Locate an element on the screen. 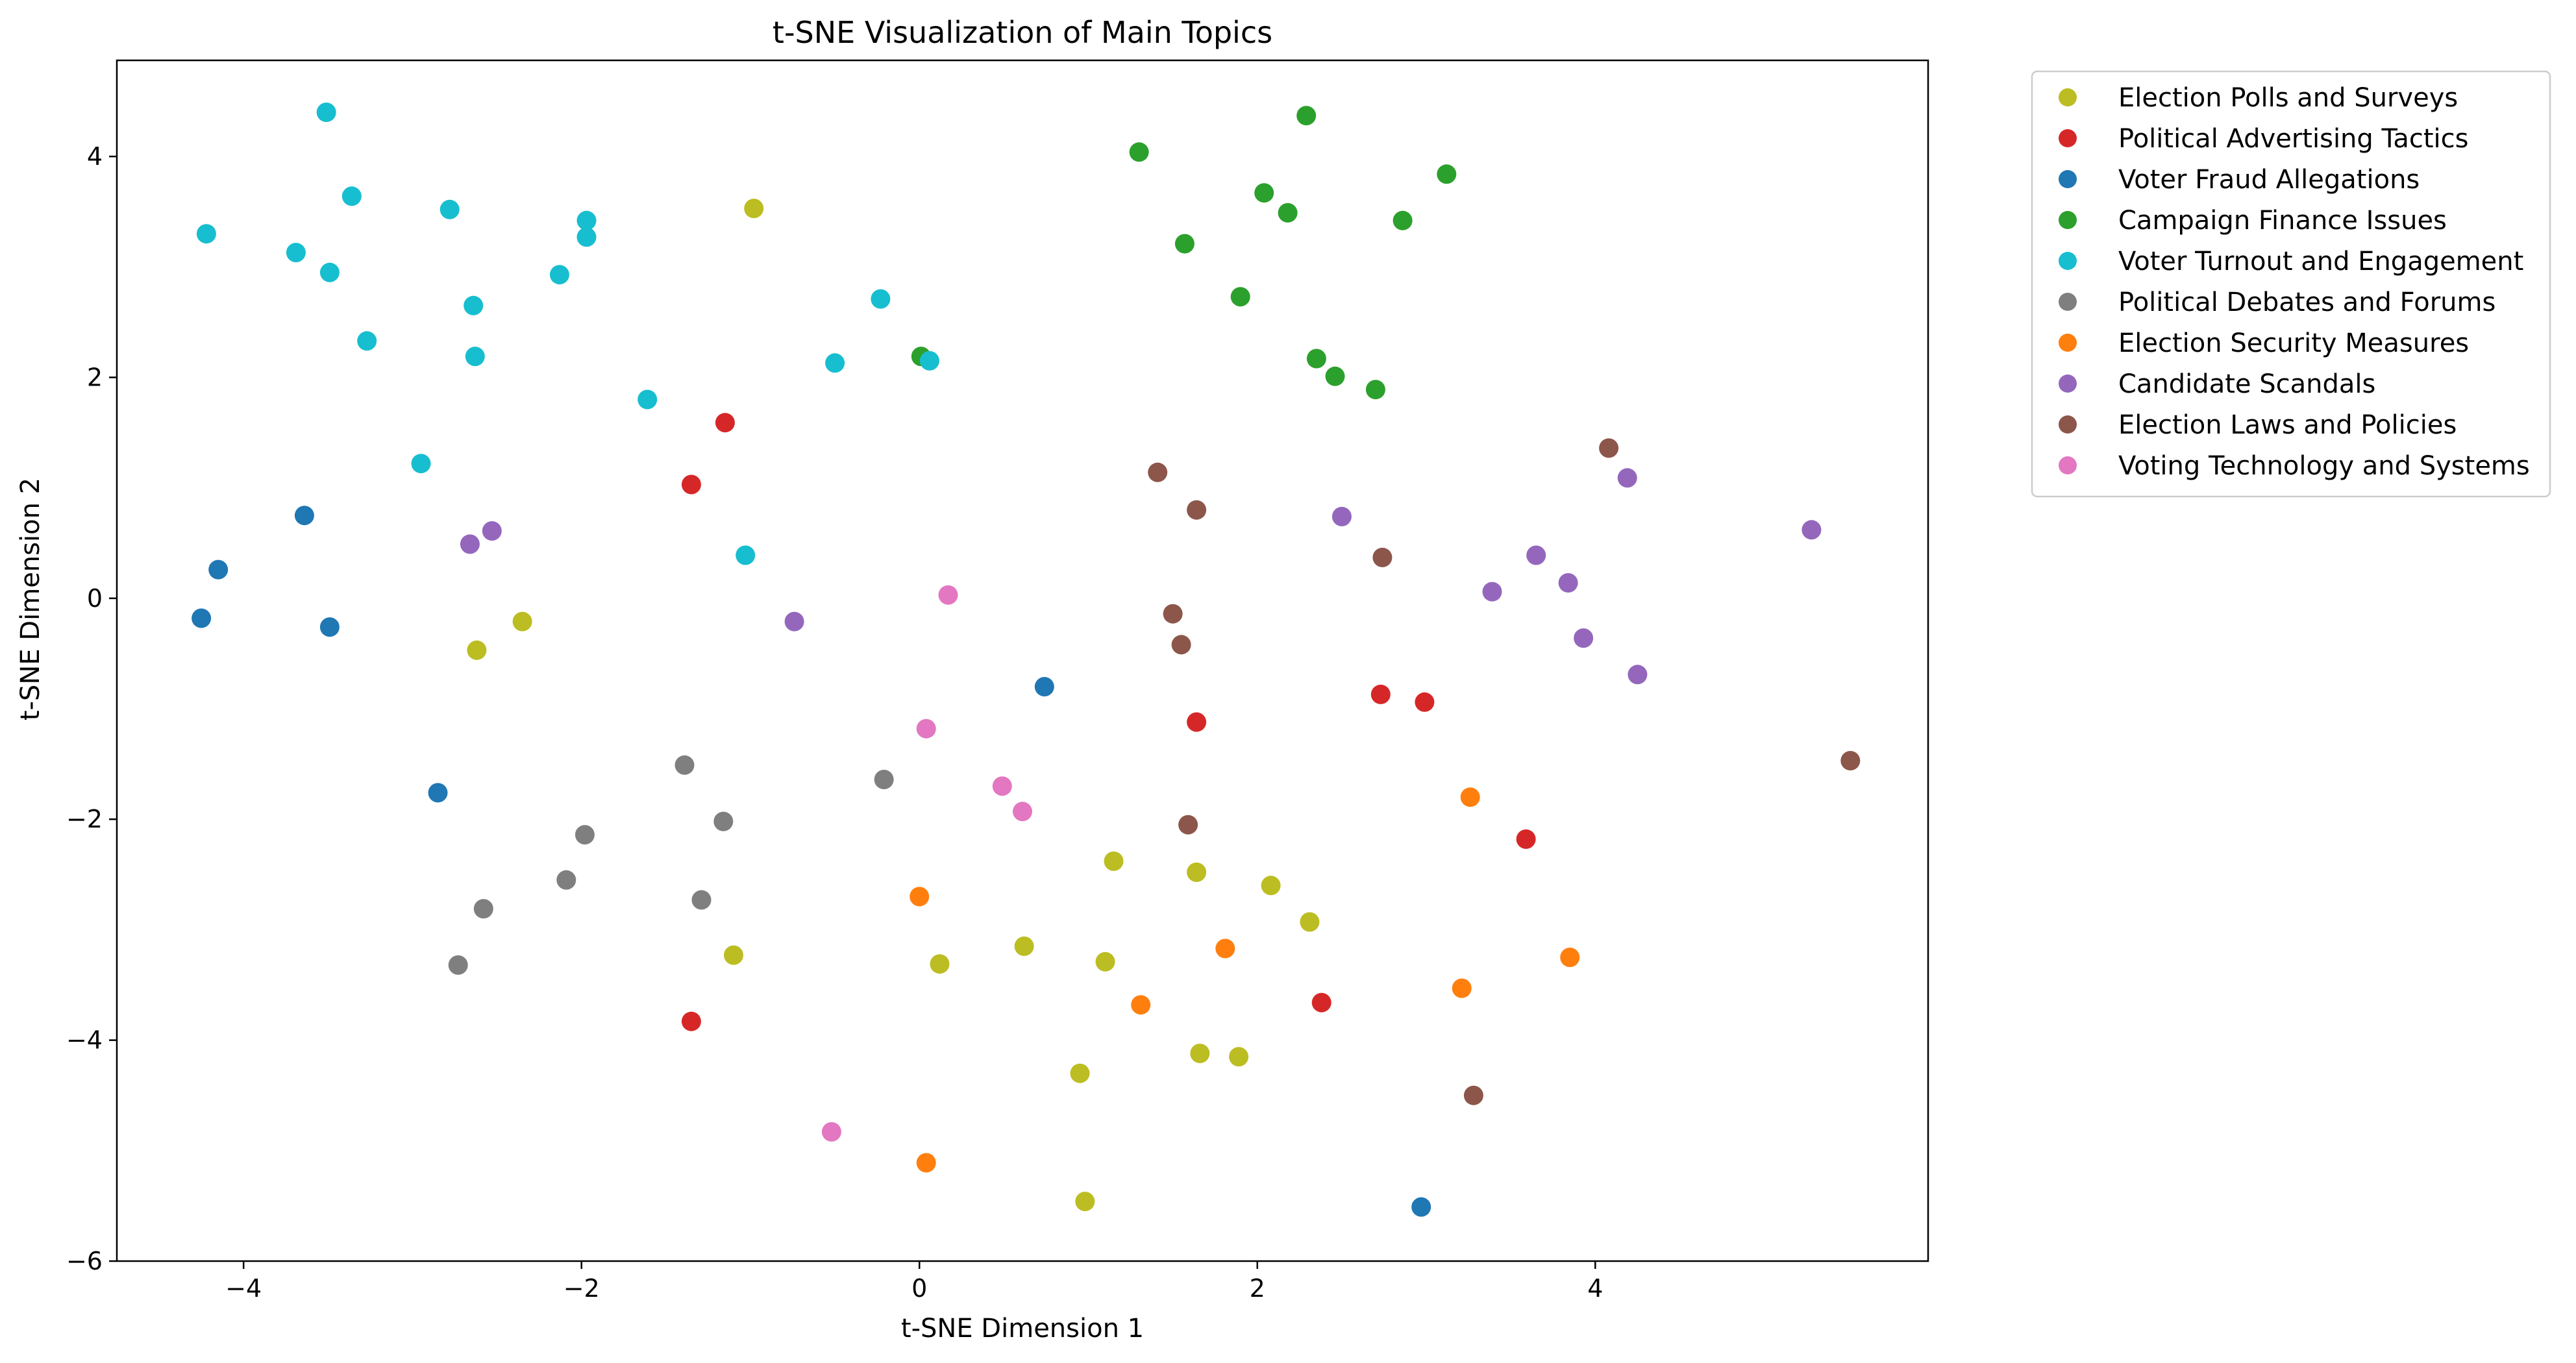 The height and width of the screenshot is (1363, 2576). legend-item: Voter Turnout and Engagement is located at coordinates (2291, 261).